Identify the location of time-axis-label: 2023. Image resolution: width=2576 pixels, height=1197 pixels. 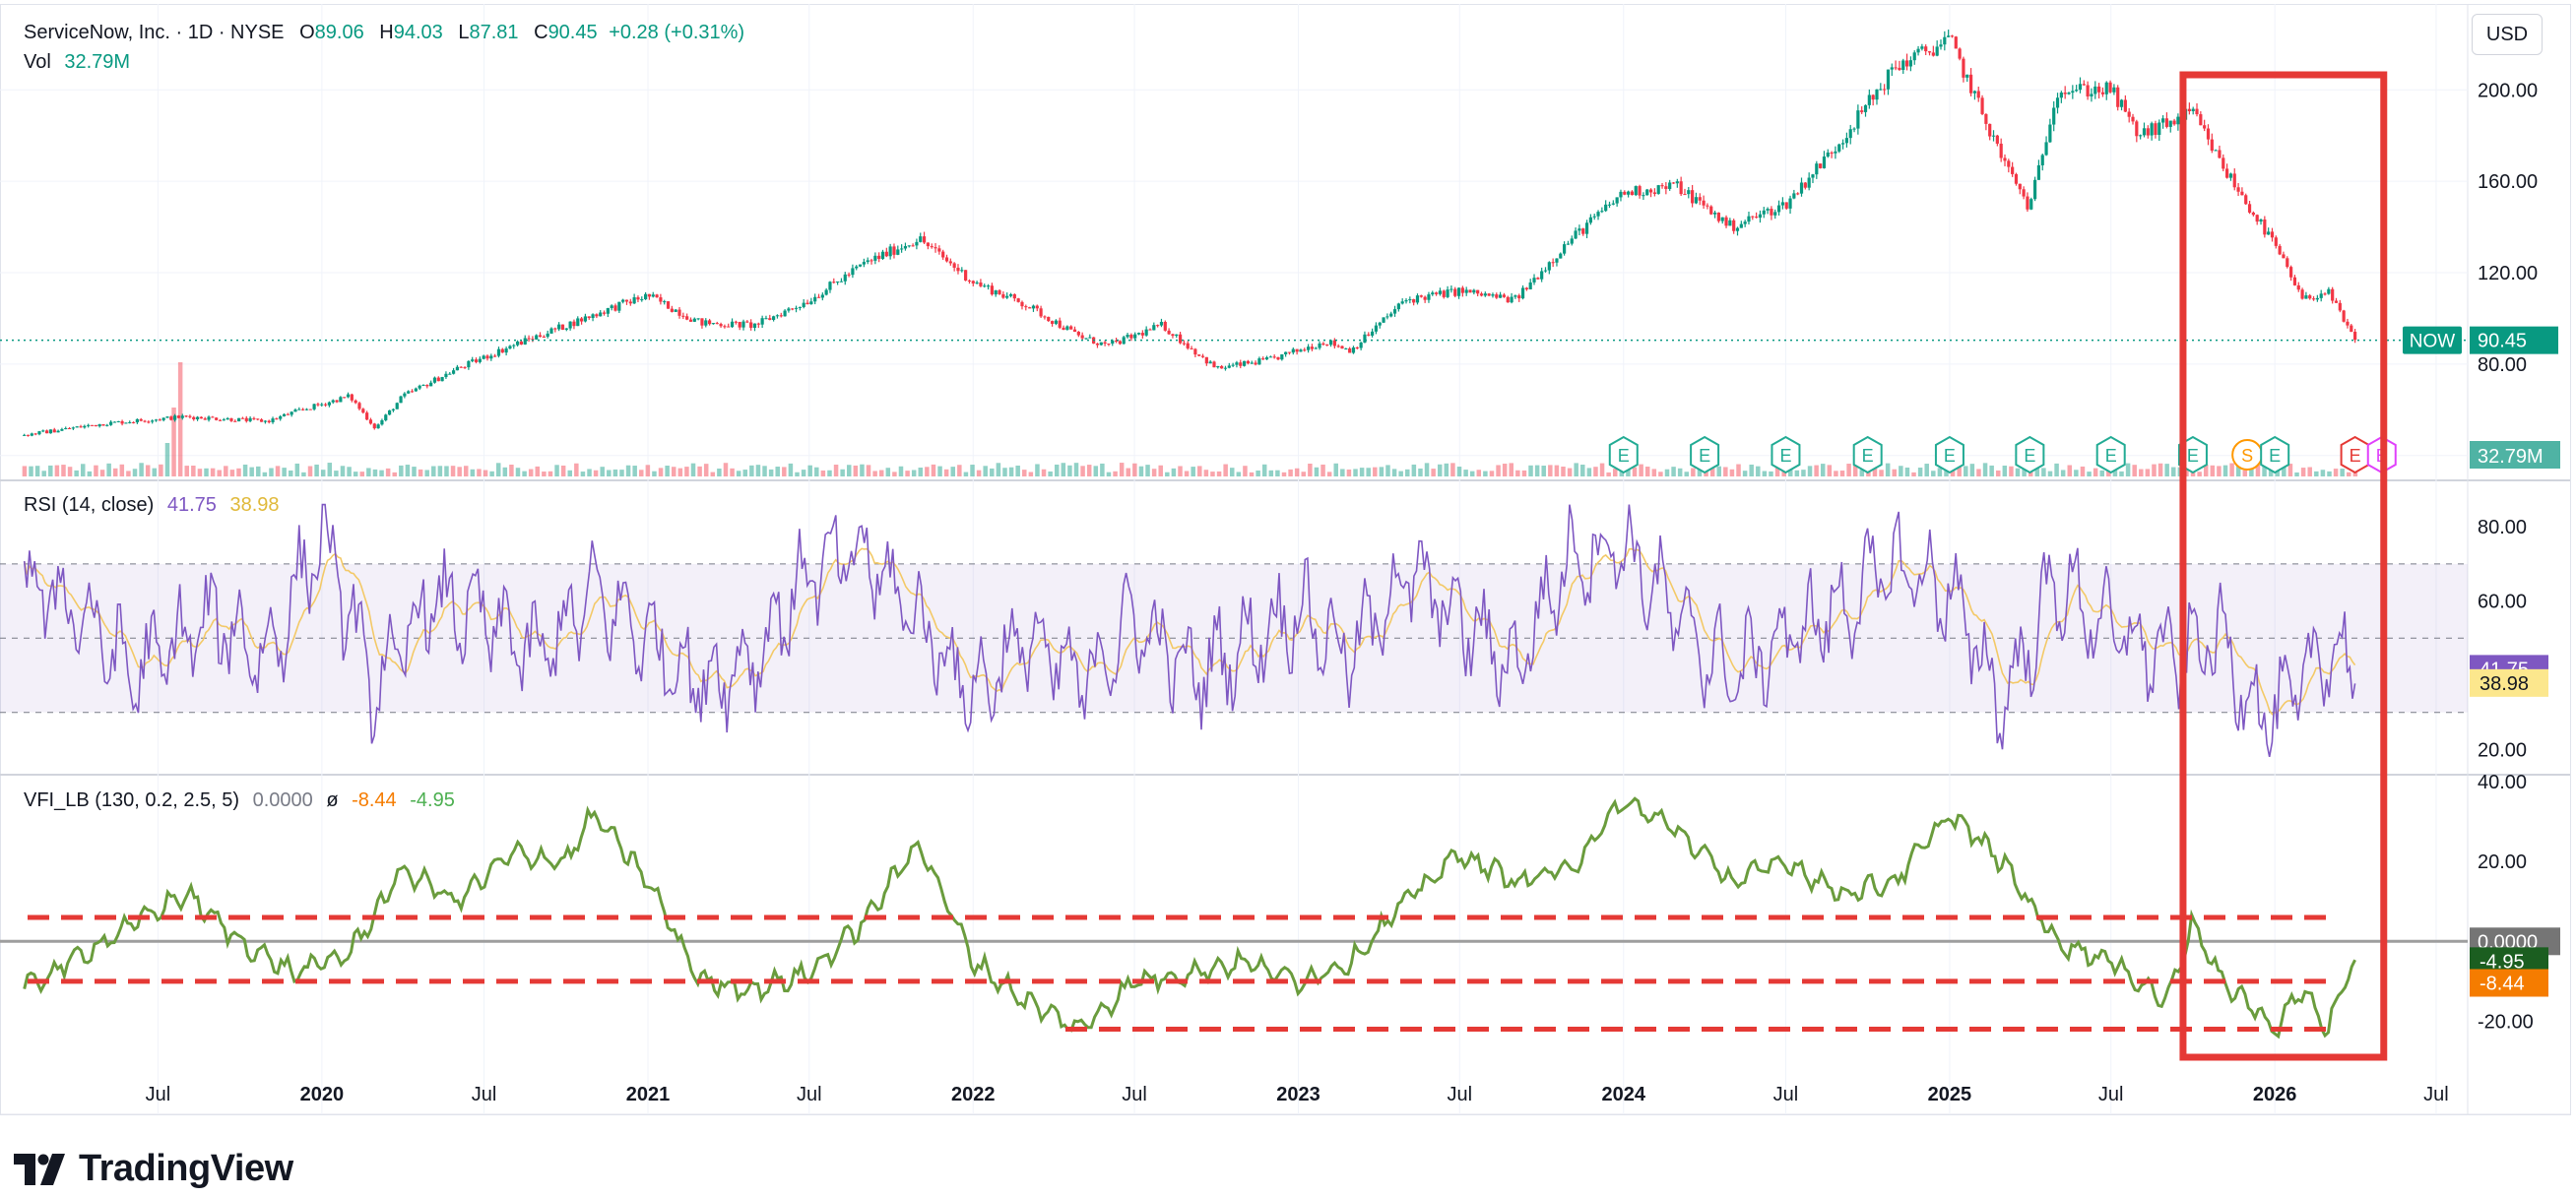
(1298, 1094).